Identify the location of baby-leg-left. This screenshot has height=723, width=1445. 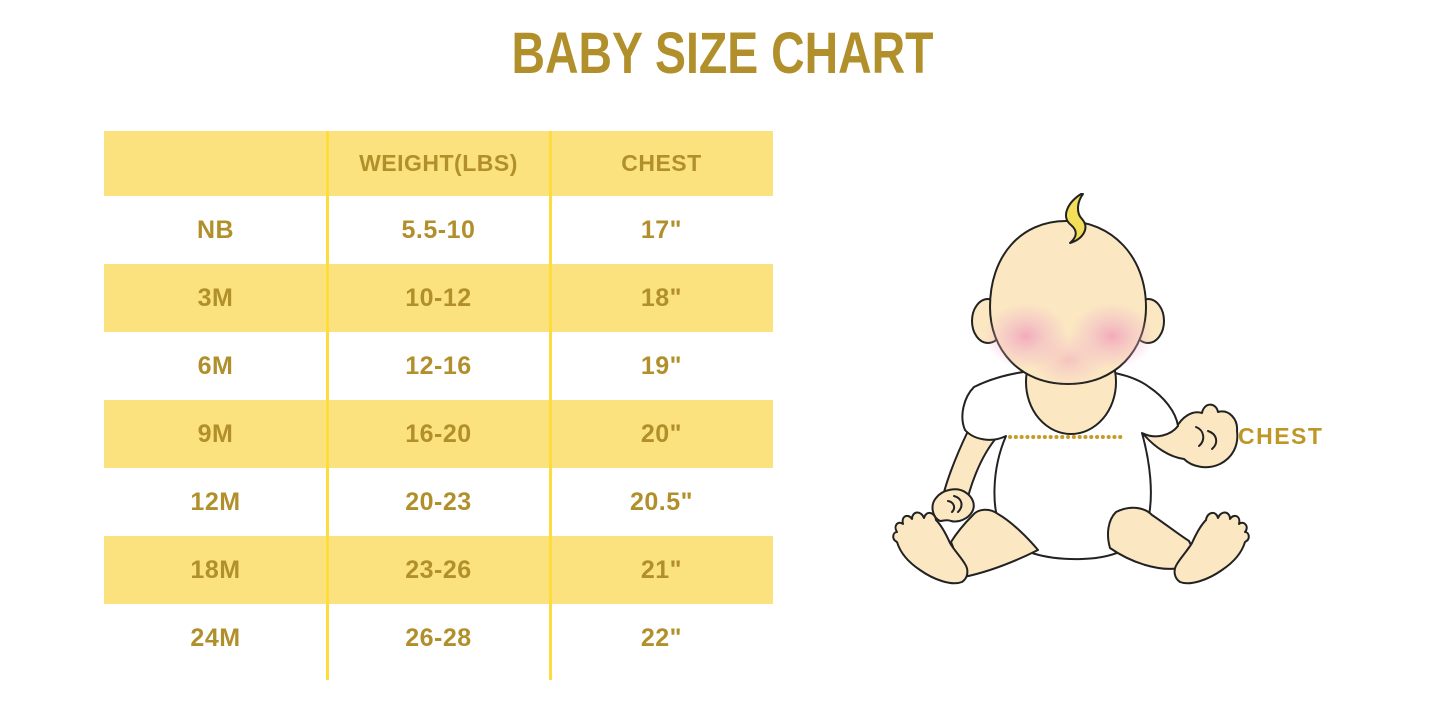
(994, 543).